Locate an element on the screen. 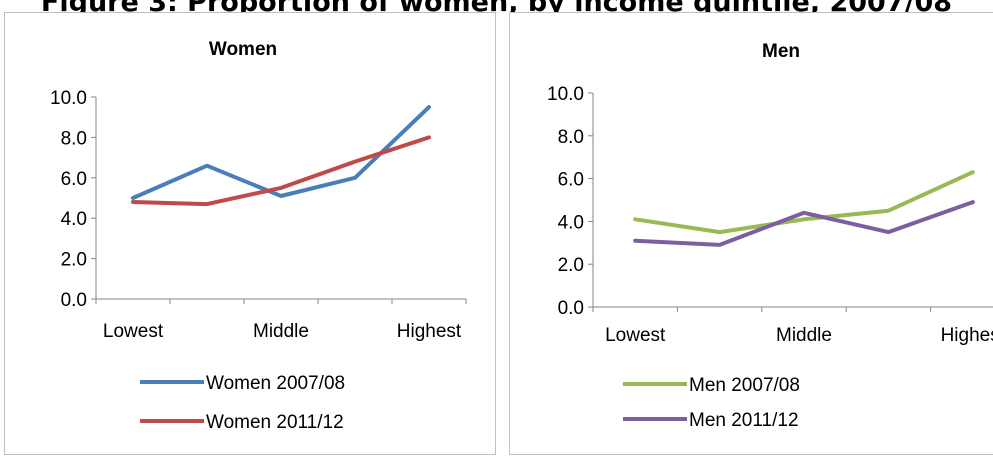 Image resolution: width=993 pixels, height=456 pixels. women-x-tick-label: Highest is located at coordinates (429, 331).